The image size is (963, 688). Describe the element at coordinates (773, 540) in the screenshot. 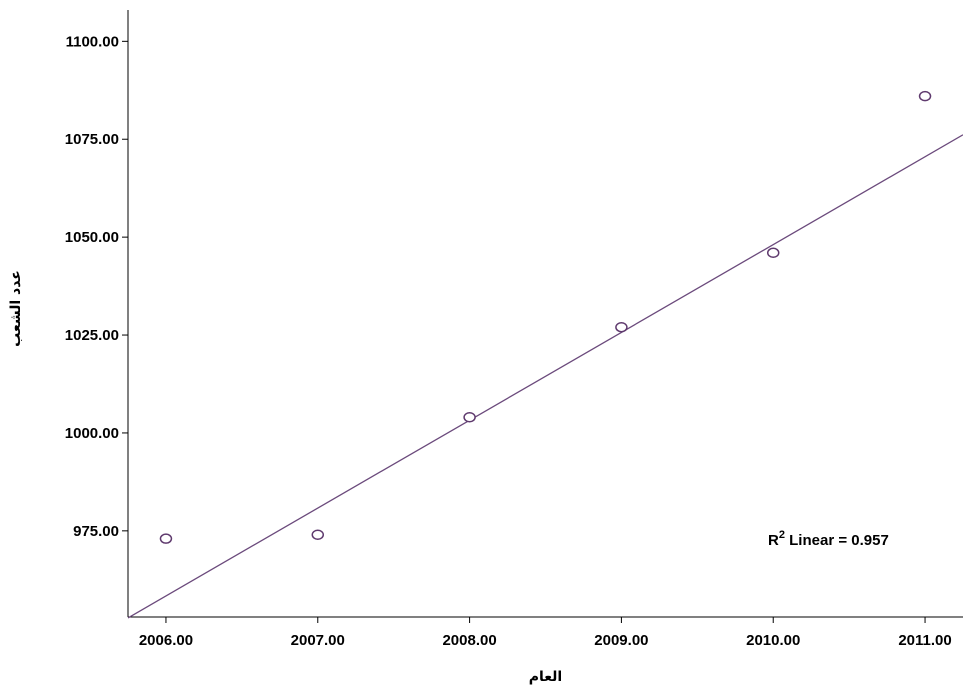

I see `annotation-prefix: R` at that location.